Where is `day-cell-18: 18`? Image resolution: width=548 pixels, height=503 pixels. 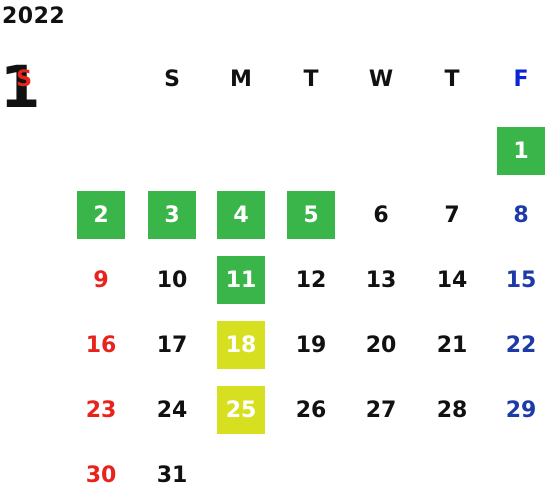
day-cell-18: 18 is located at coordinates (241, 345).